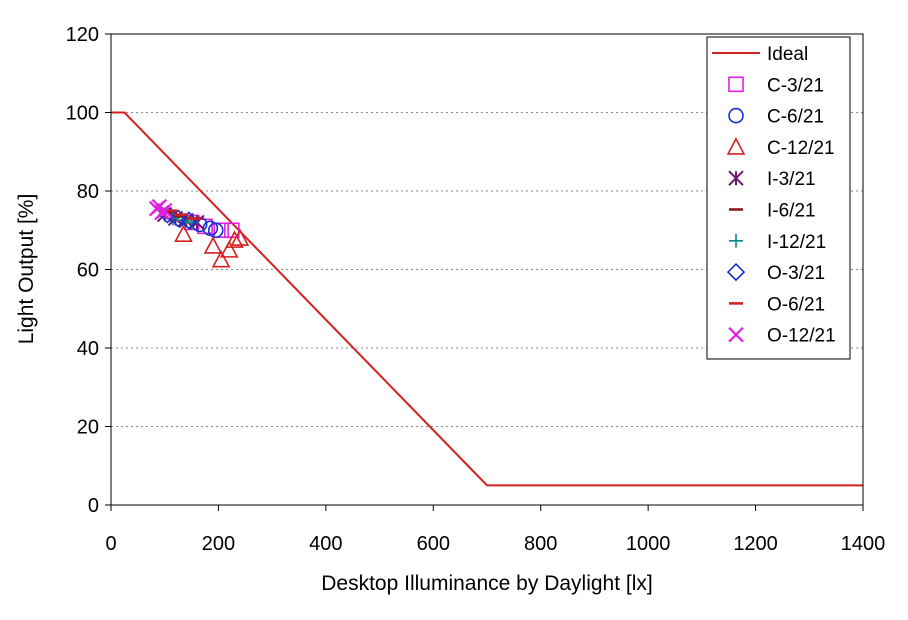 This screenshot has width=908, height=620. What do you see at coordinates (795, 117) in the screenshot?
I see `legend-label-c-6-21: C-6/21` at bounding box center [795, 117].